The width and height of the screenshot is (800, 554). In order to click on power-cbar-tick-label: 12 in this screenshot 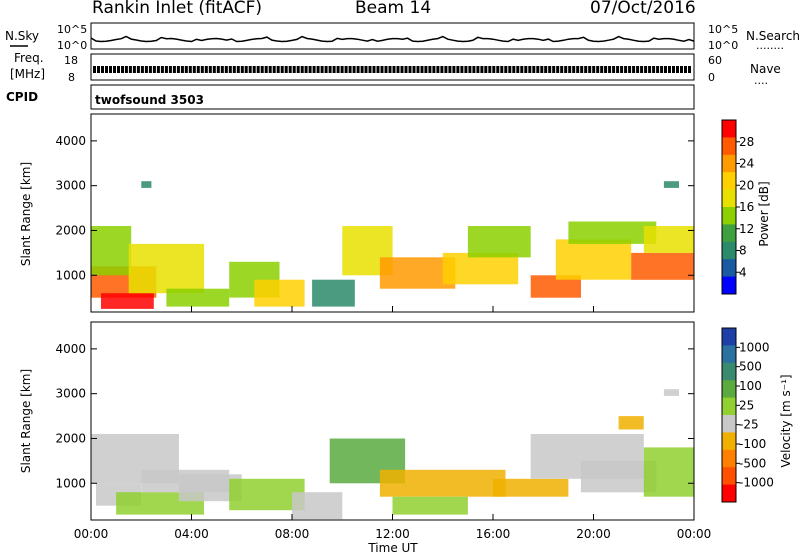, I will do `click(746, 229)`.